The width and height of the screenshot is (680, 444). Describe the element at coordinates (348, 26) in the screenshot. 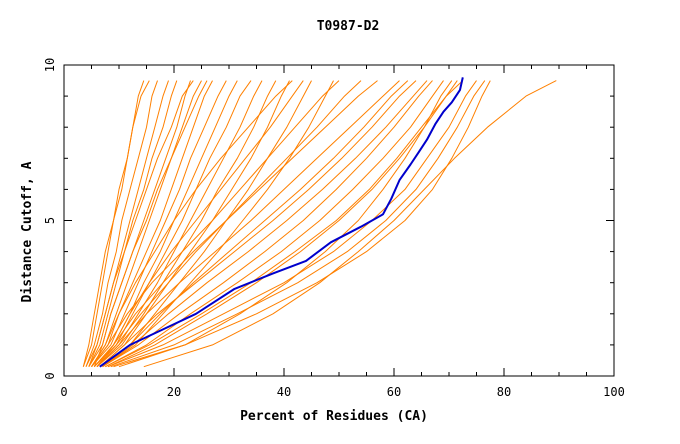

I see `chart-title: T0987-D2` at that location.